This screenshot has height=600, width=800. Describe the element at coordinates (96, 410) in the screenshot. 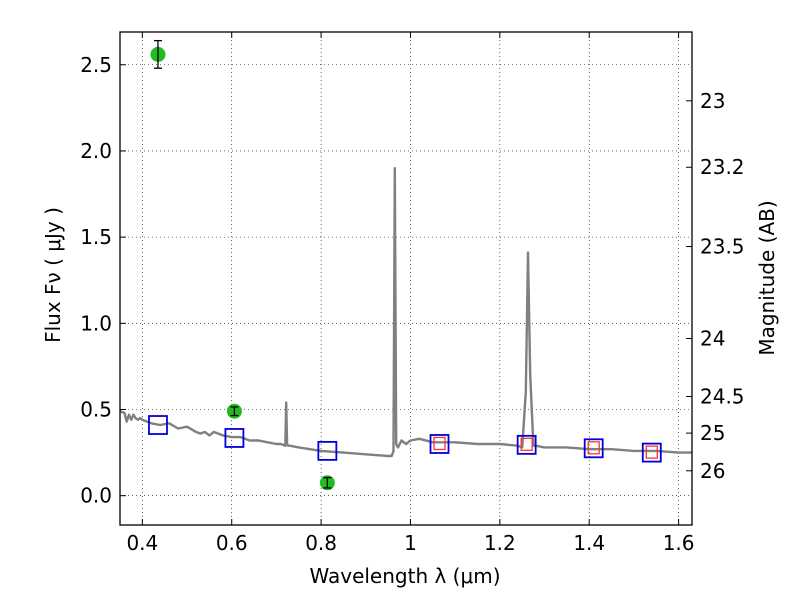

I see `y-tick-label: 0.5` at that location.